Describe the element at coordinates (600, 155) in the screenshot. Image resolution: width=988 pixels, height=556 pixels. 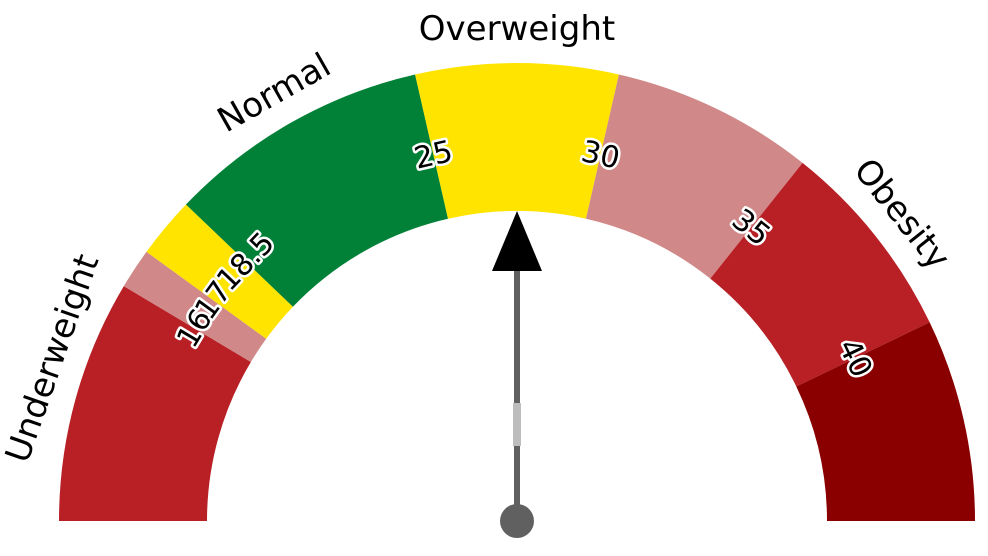
I see `tick-label-30: 30` at that location.